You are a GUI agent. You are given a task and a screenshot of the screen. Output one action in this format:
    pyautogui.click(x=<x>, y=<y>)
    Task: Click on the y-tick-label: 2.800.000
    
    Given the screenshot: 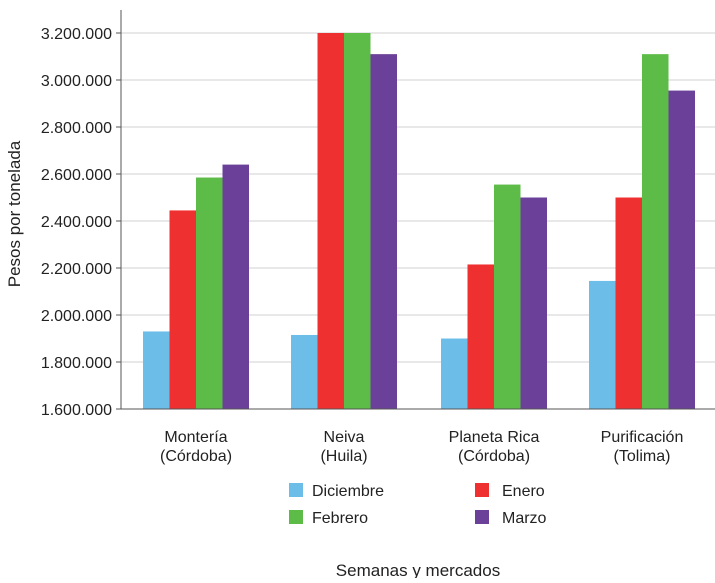 What is the action you would take?
    pyautogui.click(x=76, y=128)
    